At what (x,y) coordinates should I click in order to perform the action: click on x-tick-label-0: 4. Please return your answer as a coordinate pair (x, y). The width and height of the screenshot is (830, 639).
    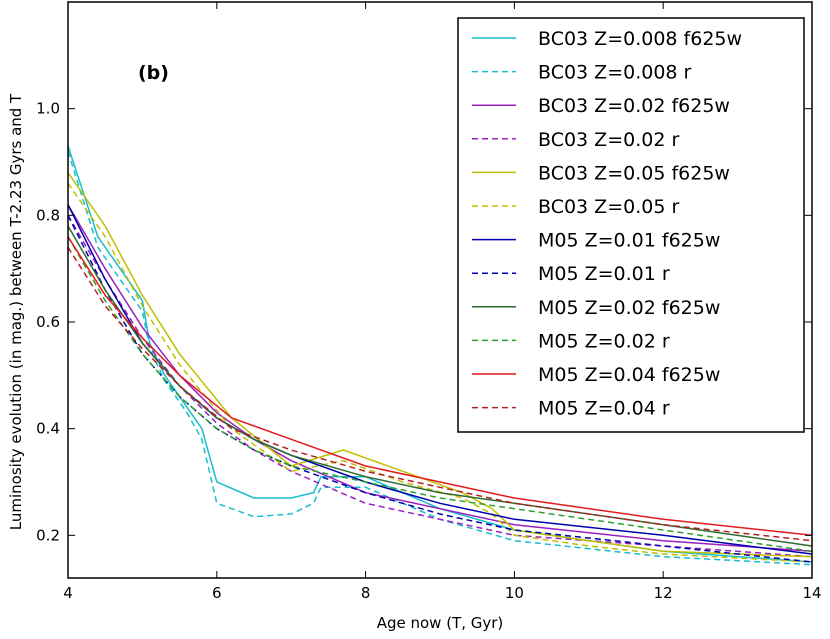
    Looking at the image, I should click on (68, 593).